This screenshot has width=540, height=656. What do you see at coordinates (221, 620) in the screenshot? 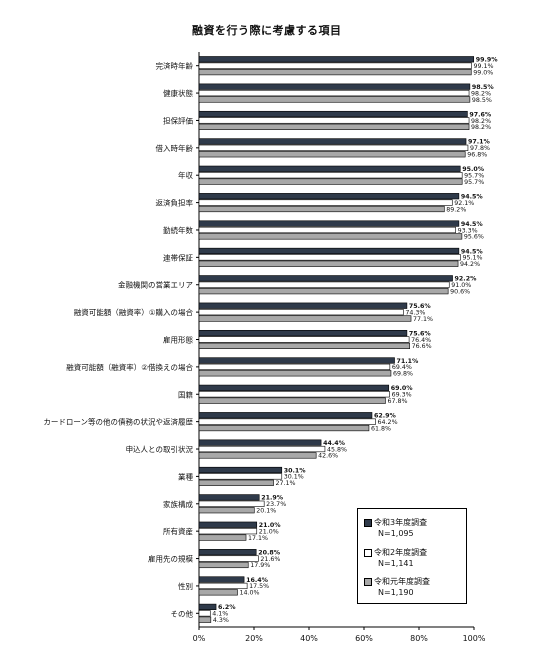
I see `data-label: 4.3%` at bounding box center [221, 620].